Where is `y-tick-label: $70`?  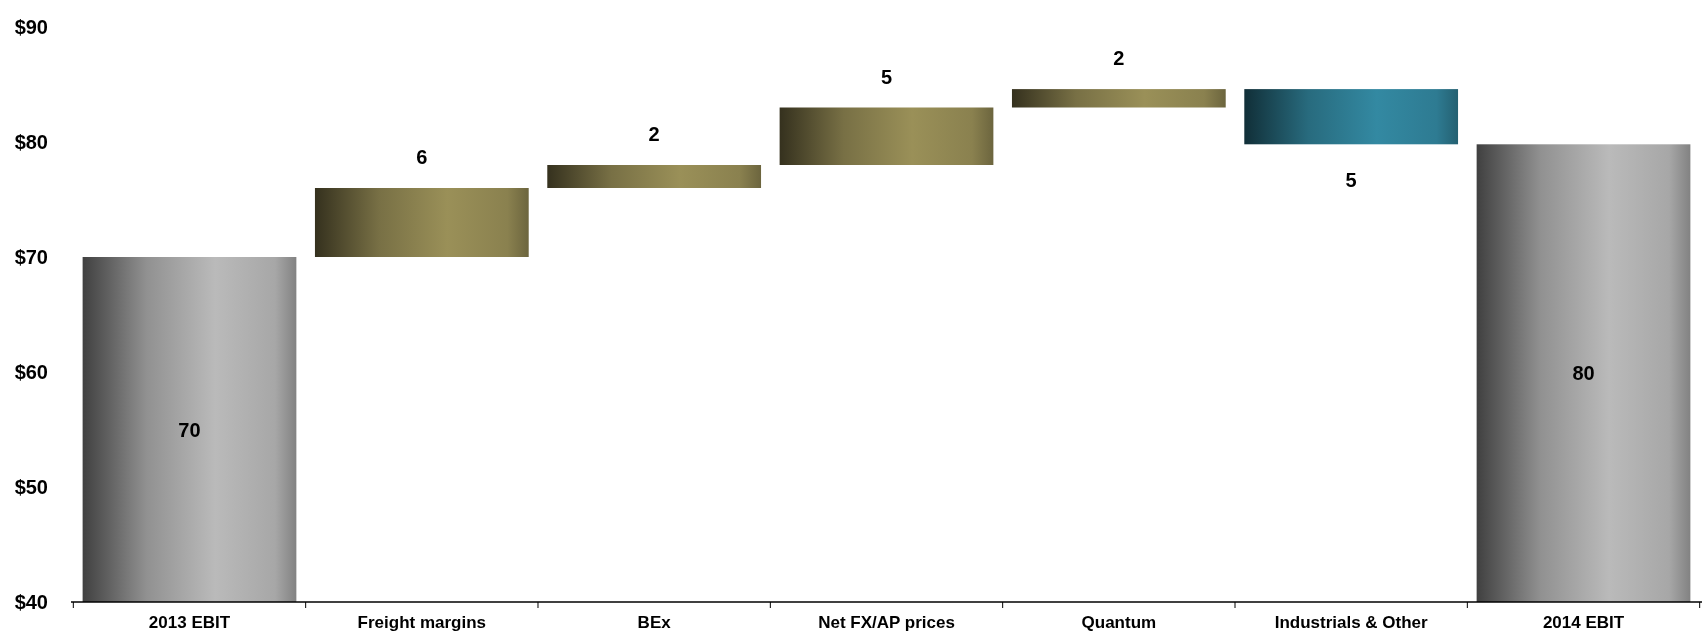
y-tick-label: $70 is located at coordinates (31, 257).